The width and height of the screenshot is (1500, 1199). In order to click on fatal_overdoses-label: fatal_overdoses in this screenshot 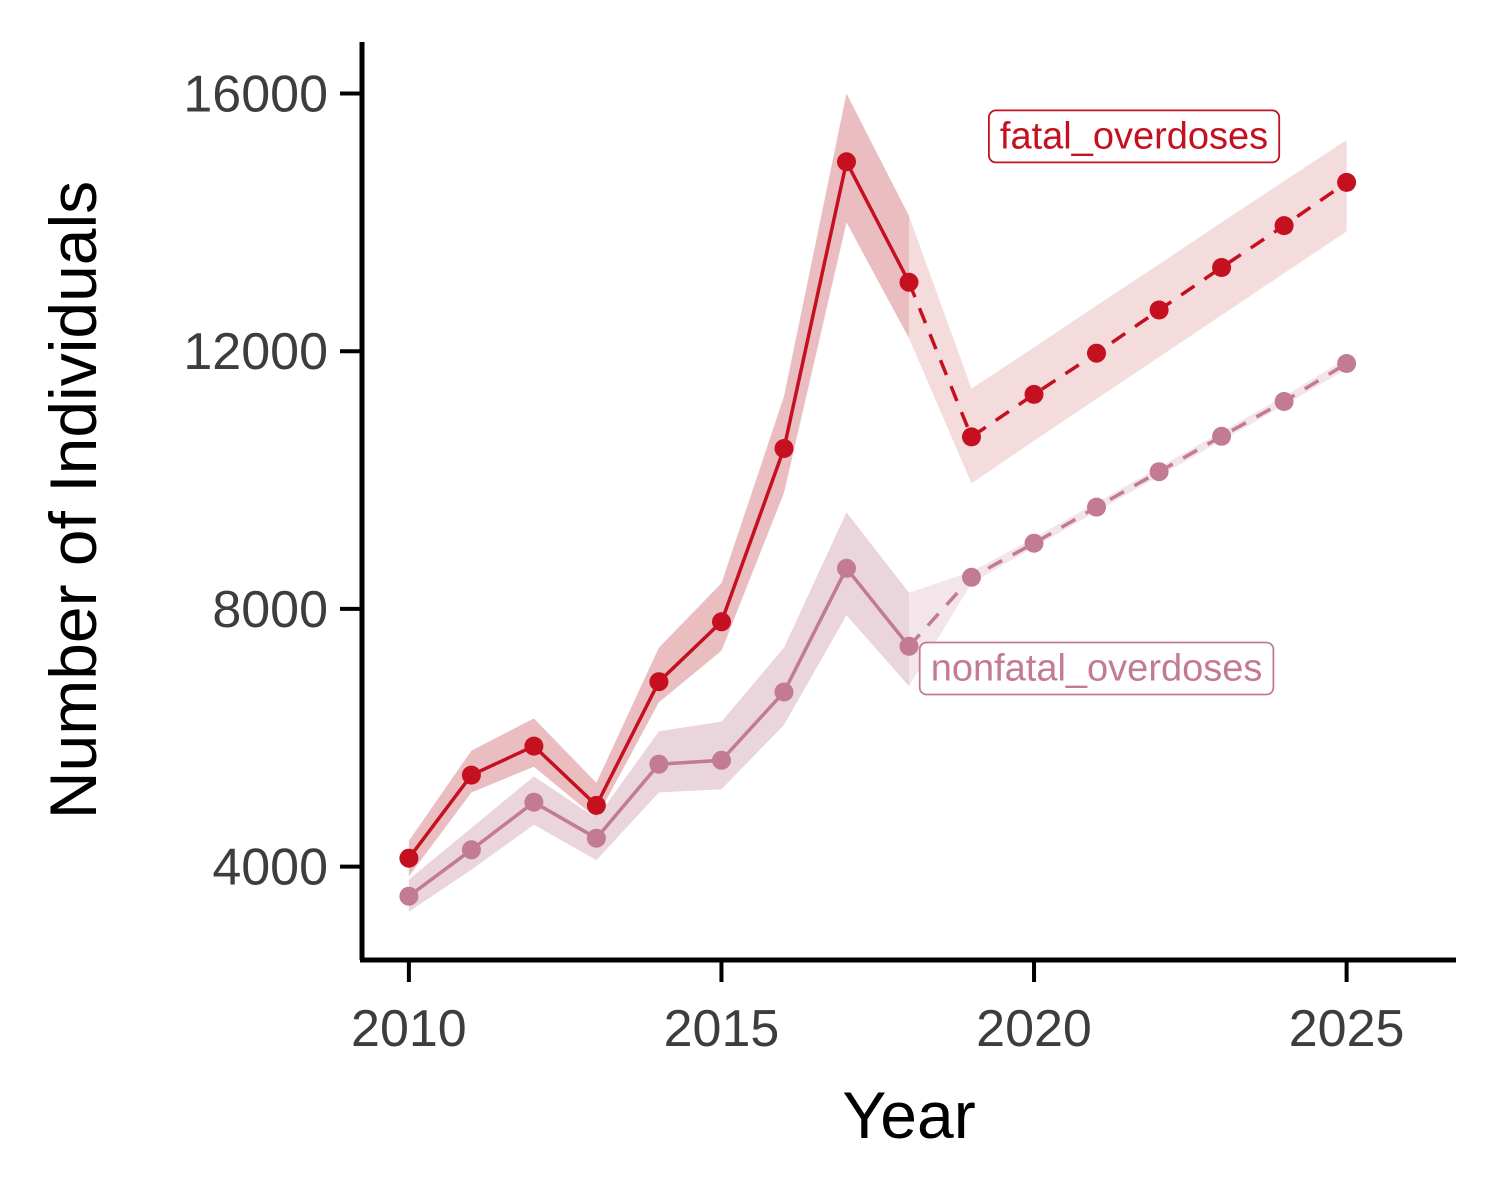, I will do `click(1134, 136)`.